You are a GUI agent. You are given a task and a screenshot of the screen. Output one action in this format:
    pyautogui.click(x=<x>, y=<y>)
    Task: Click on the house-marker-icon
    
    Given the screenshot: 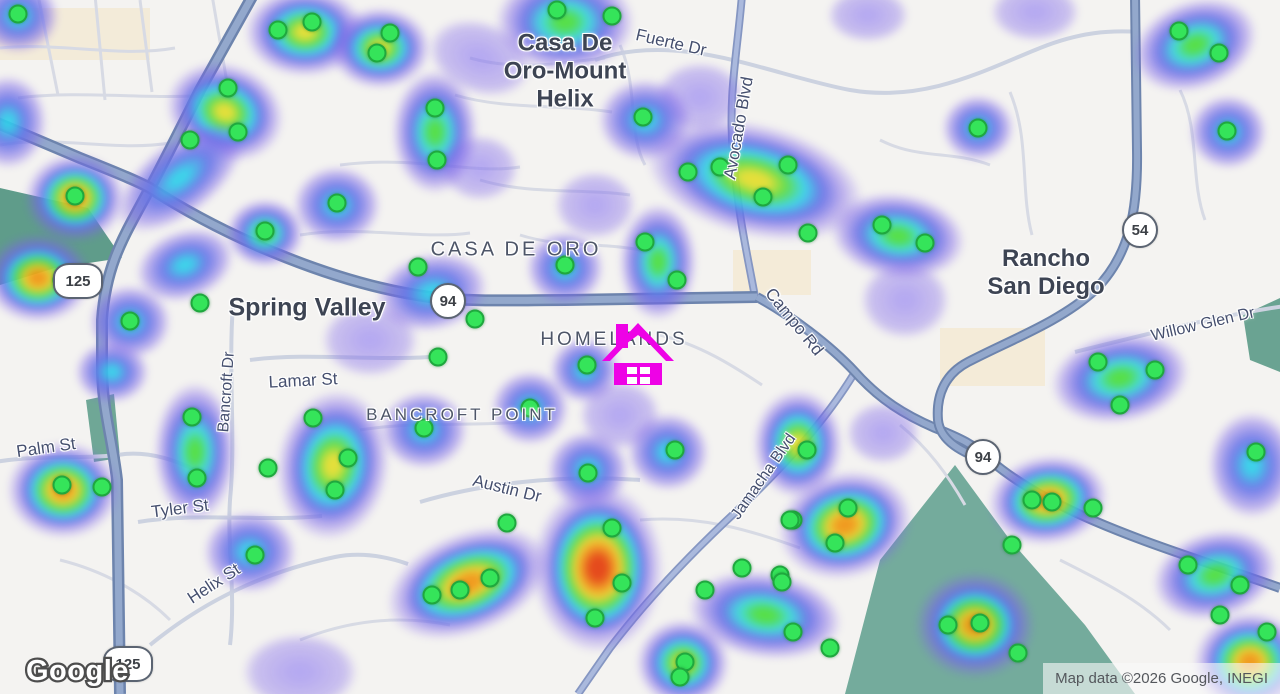 What is the action you would take?
    pyautogui.click(x=638, y=350)
    